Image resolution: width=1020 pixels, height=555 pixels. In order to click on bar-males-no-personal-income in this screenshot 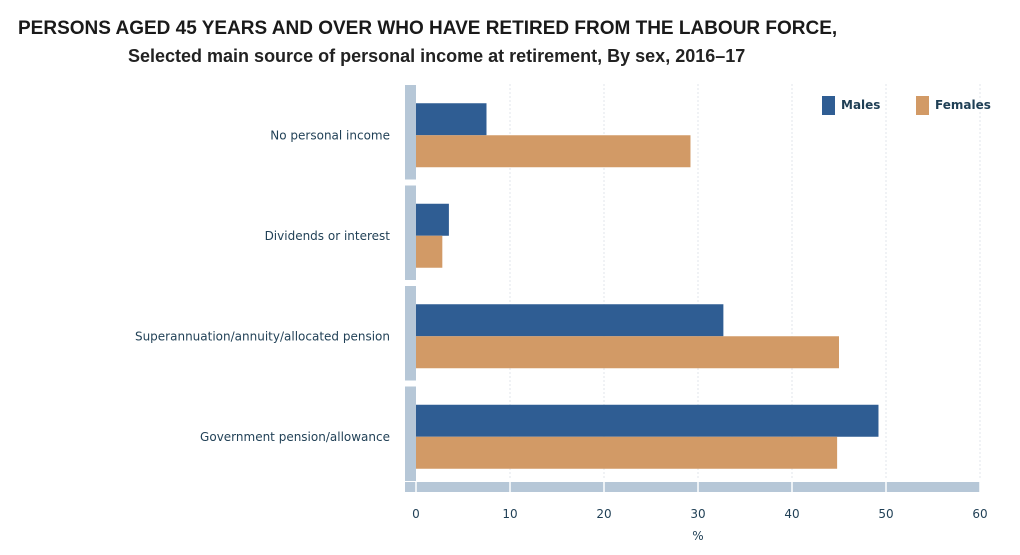, I will do `click(451, 119)`.